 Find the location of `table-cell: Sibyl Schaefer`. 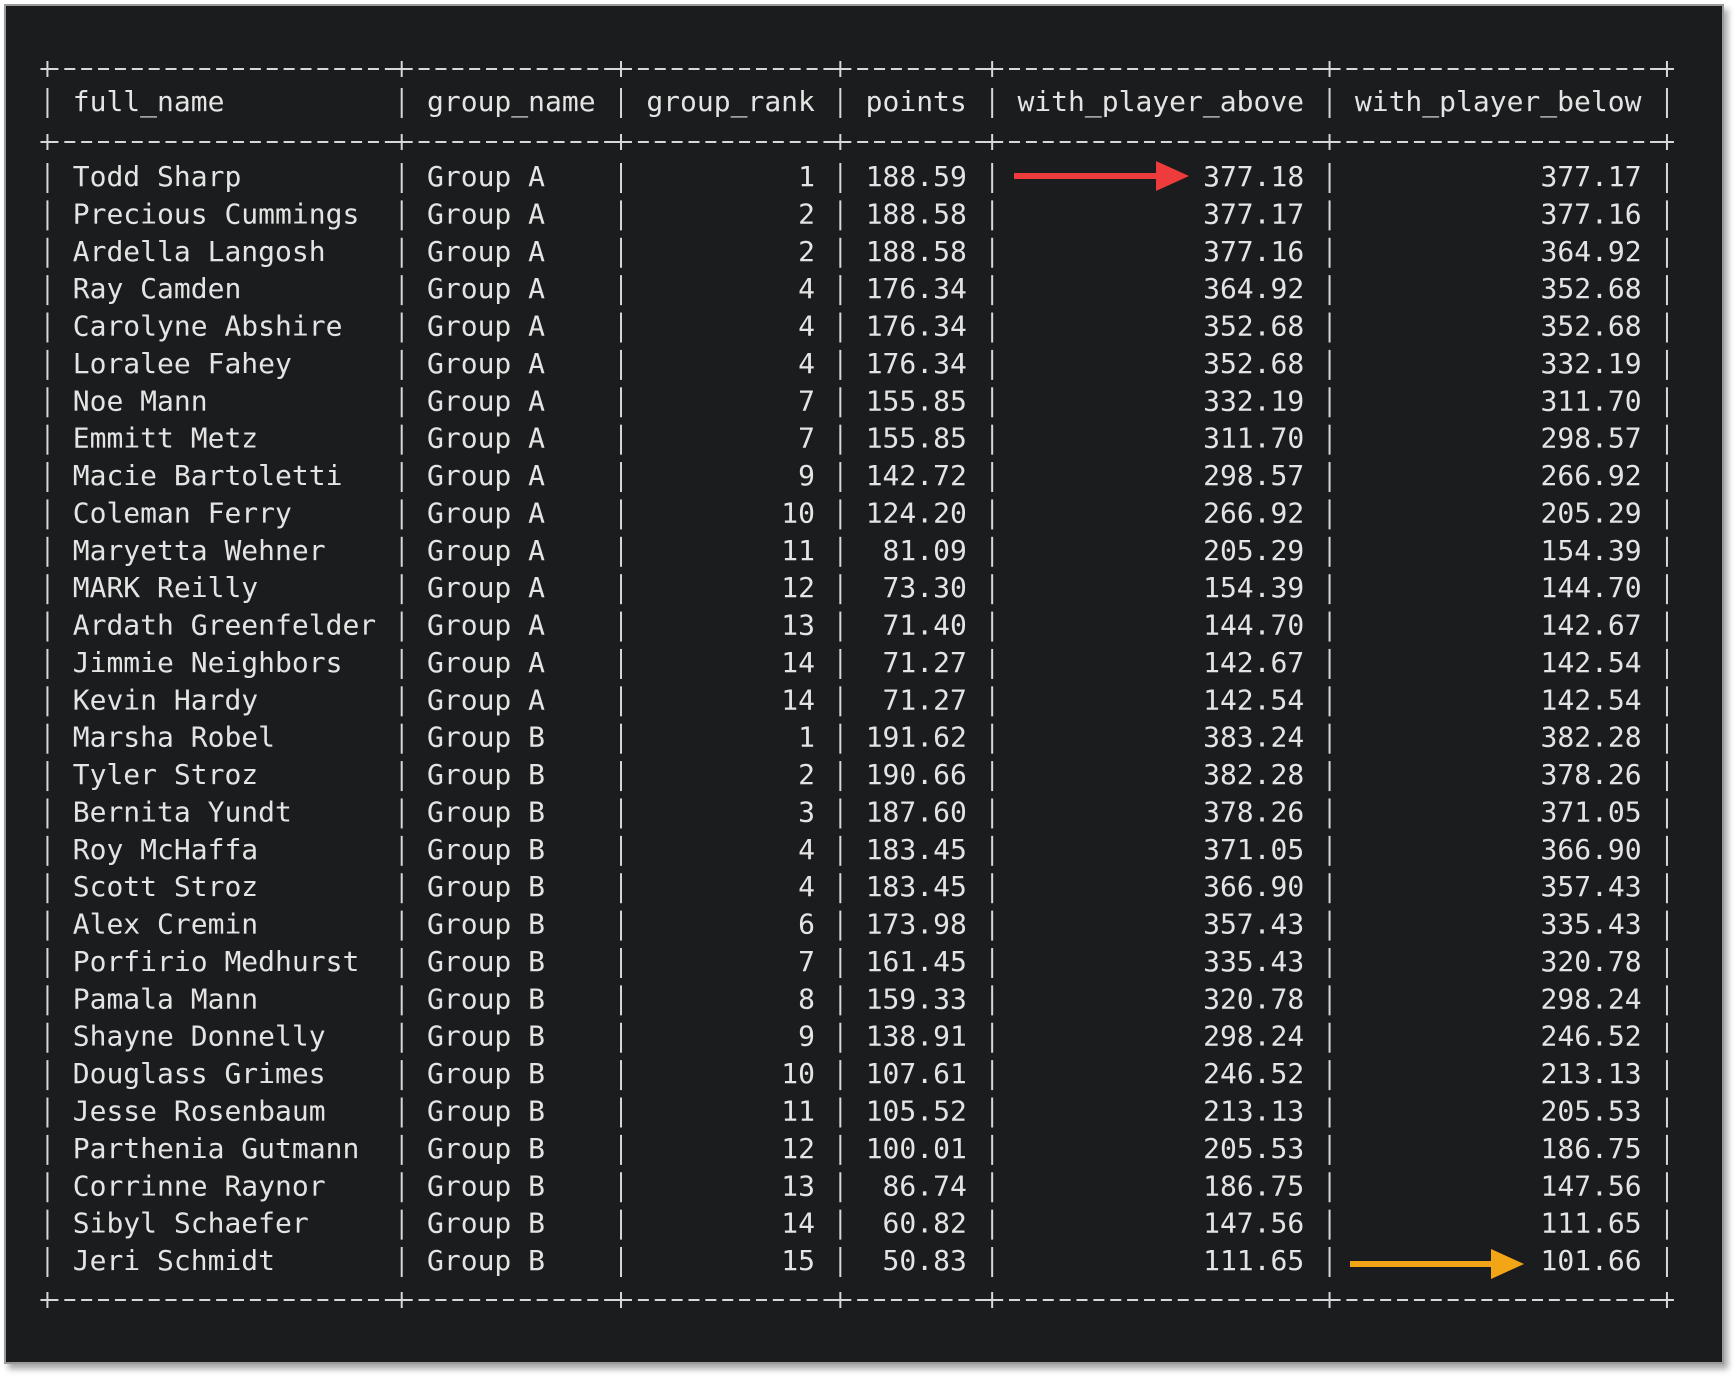

table-cell: Sibyl Schaefer is located at coordinates (191, 1223).